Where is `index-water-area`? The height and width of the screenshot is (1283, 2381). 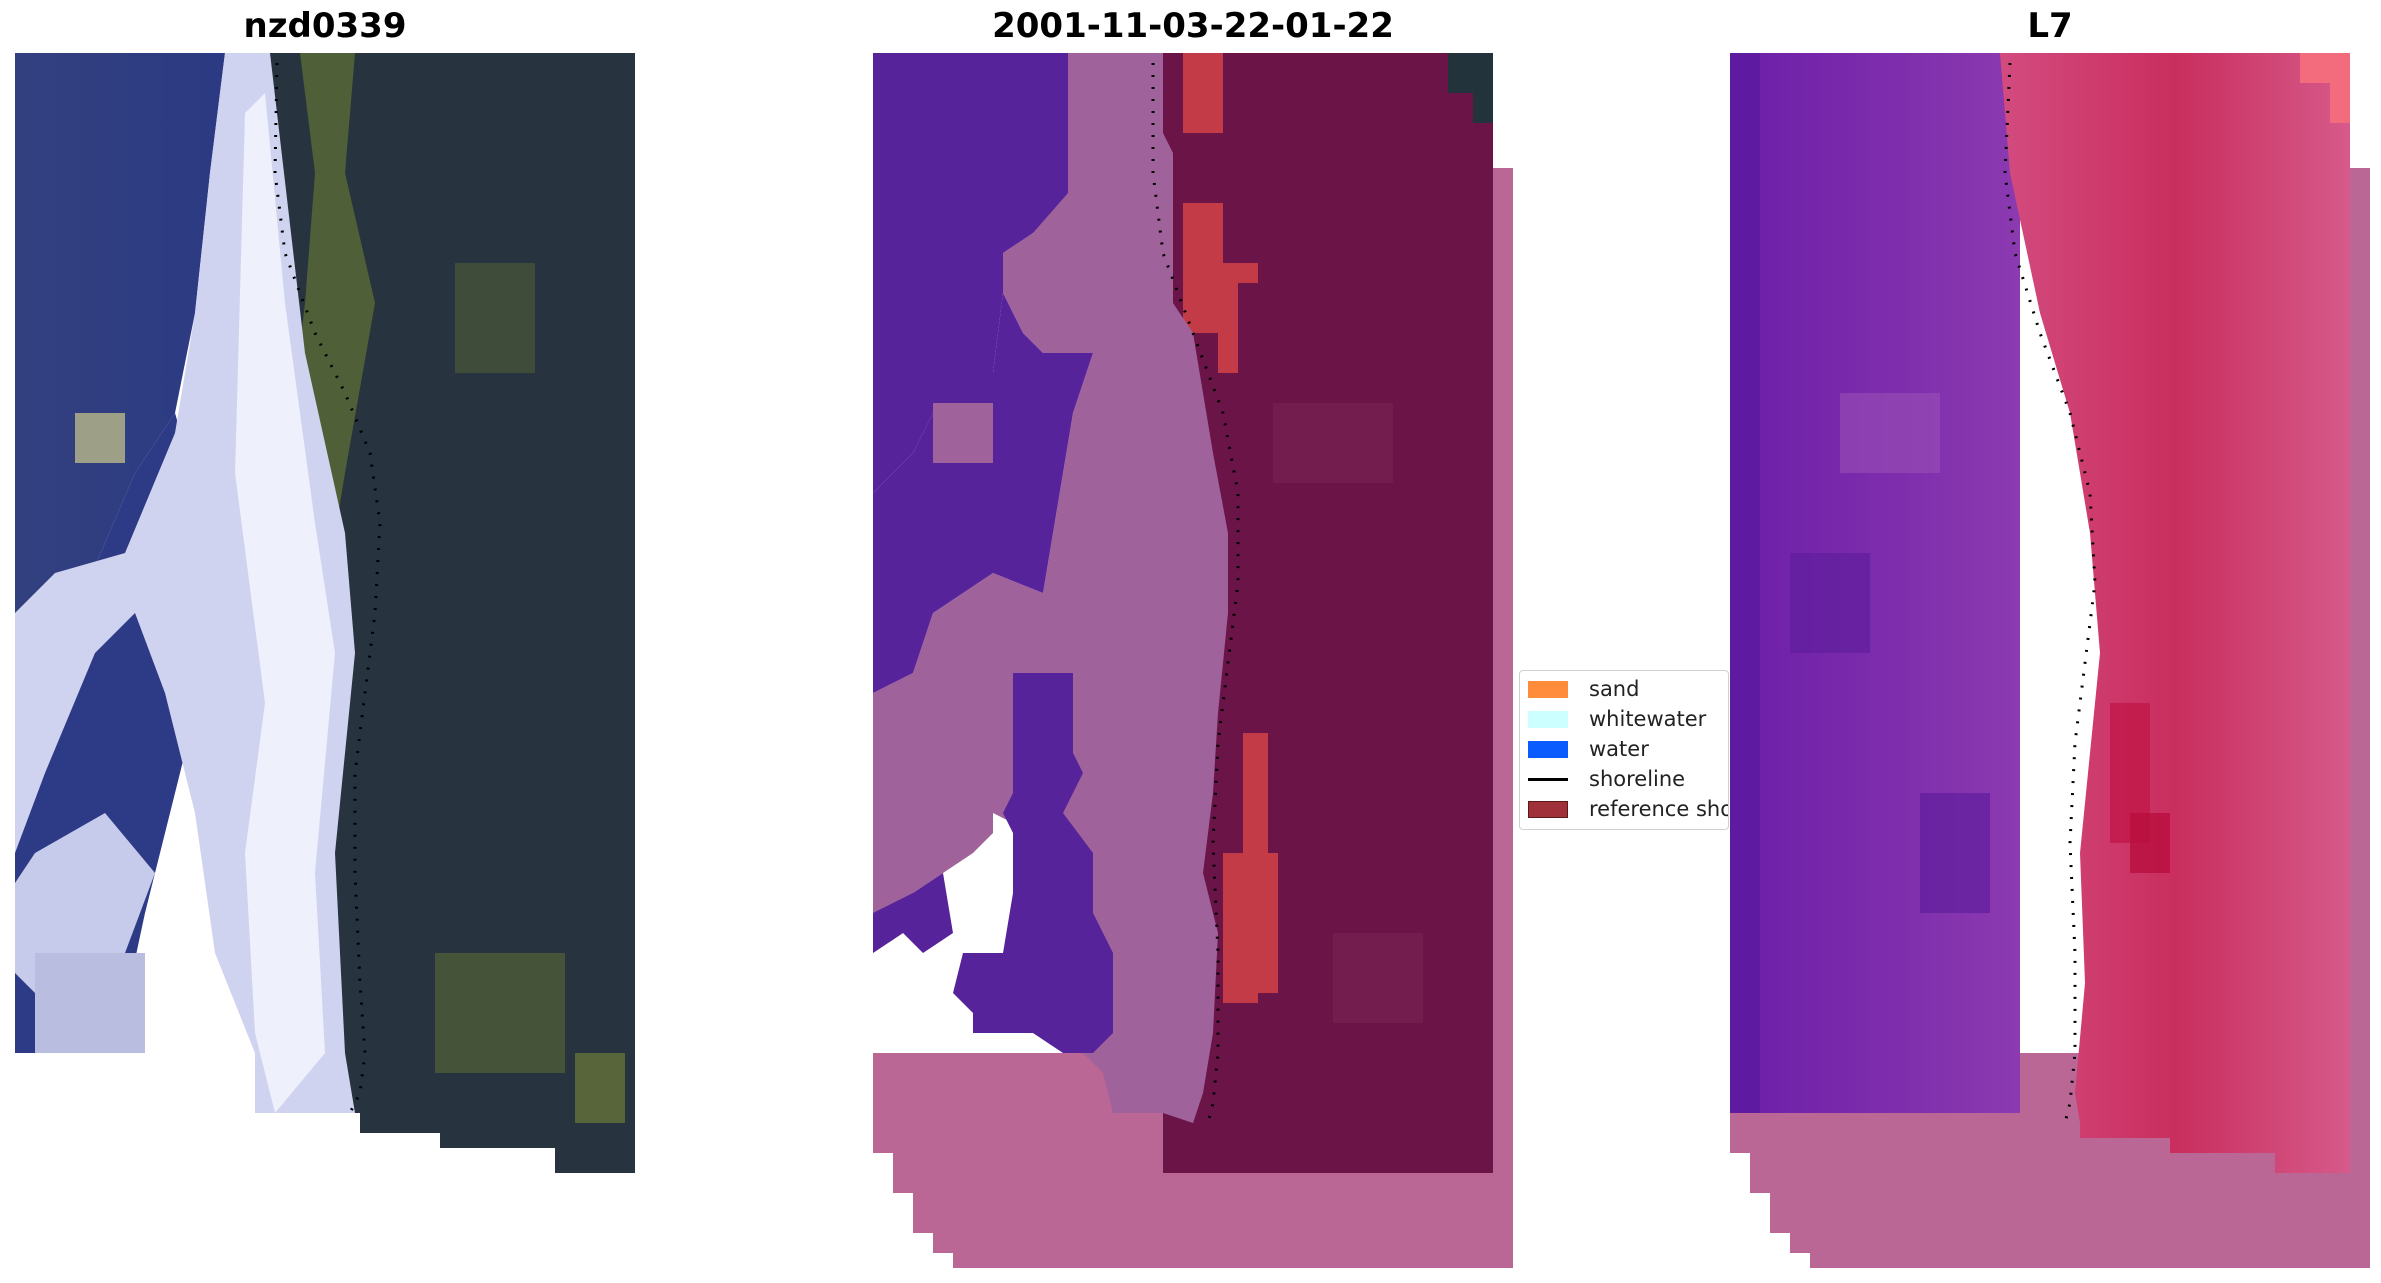 index-water-area is located at coordinates (1875, 583).